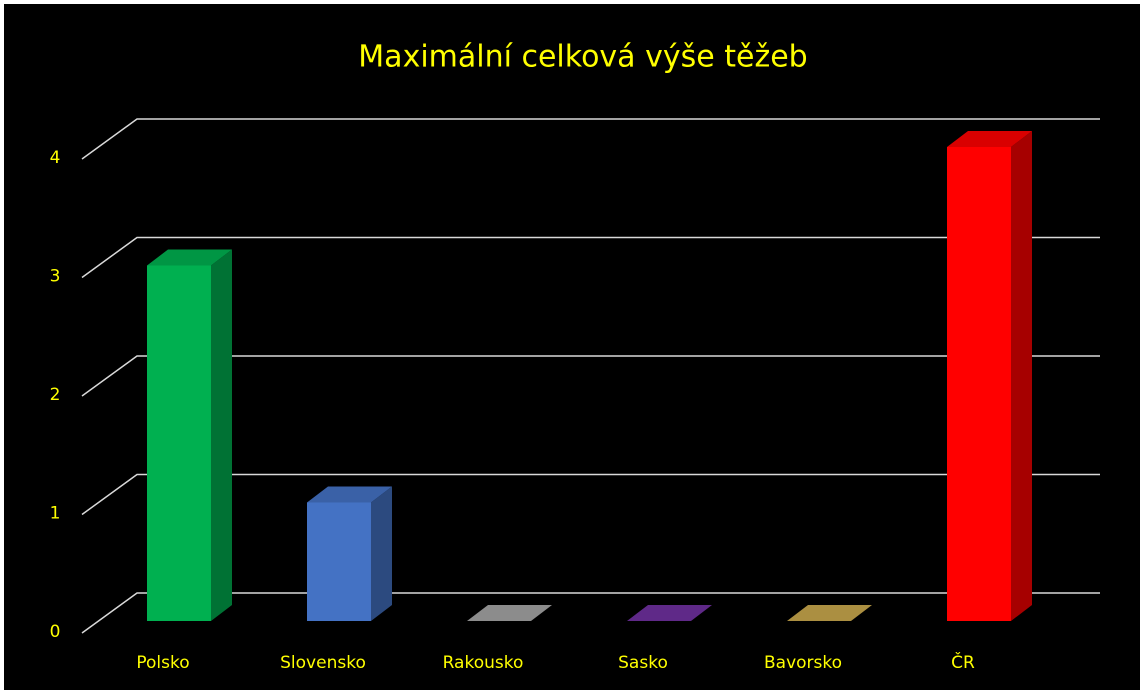 Image resolution: width=1144 pixels, height=690 pixels. What do you see at coordinates (483, 663) in the screenshot?
I see `x-tick-label: Rakousko` at bounding box center [483, 663].